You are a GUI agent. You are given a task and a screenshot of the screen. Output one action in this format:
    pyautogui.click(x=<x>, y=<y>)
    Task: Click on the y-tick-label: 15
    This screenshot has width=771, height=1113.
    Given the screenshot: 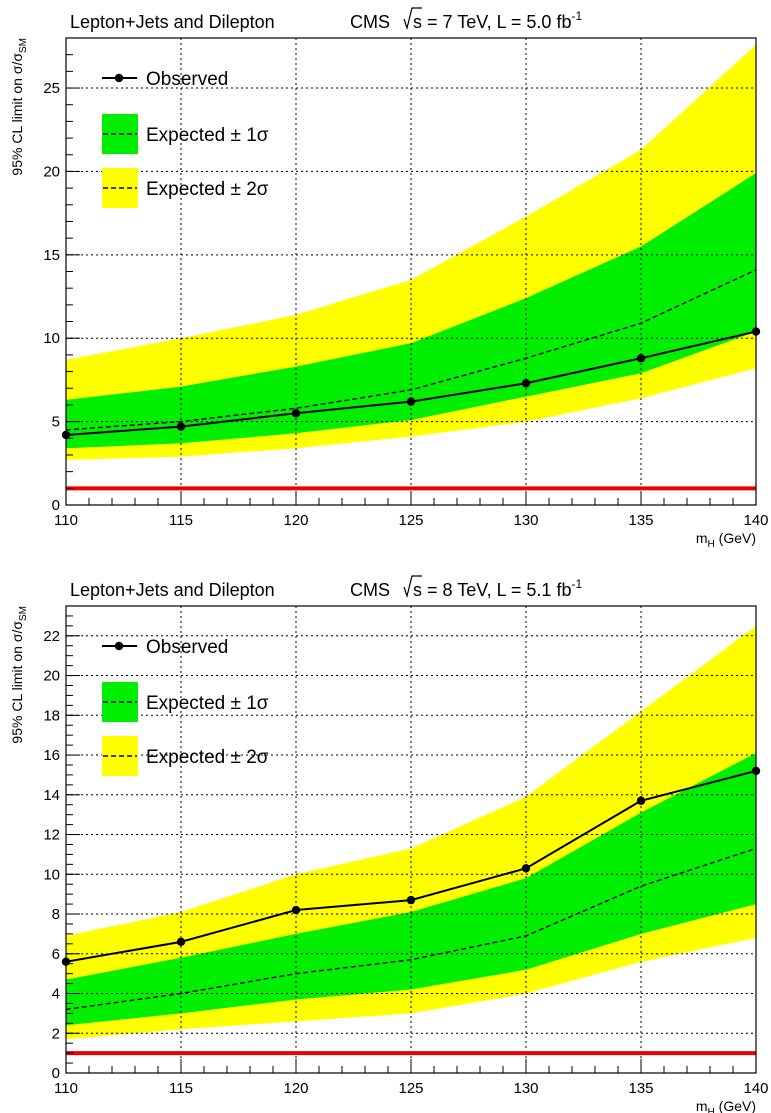 What is the action you would take?
    pyautogui.click(x=51, y=255)
    